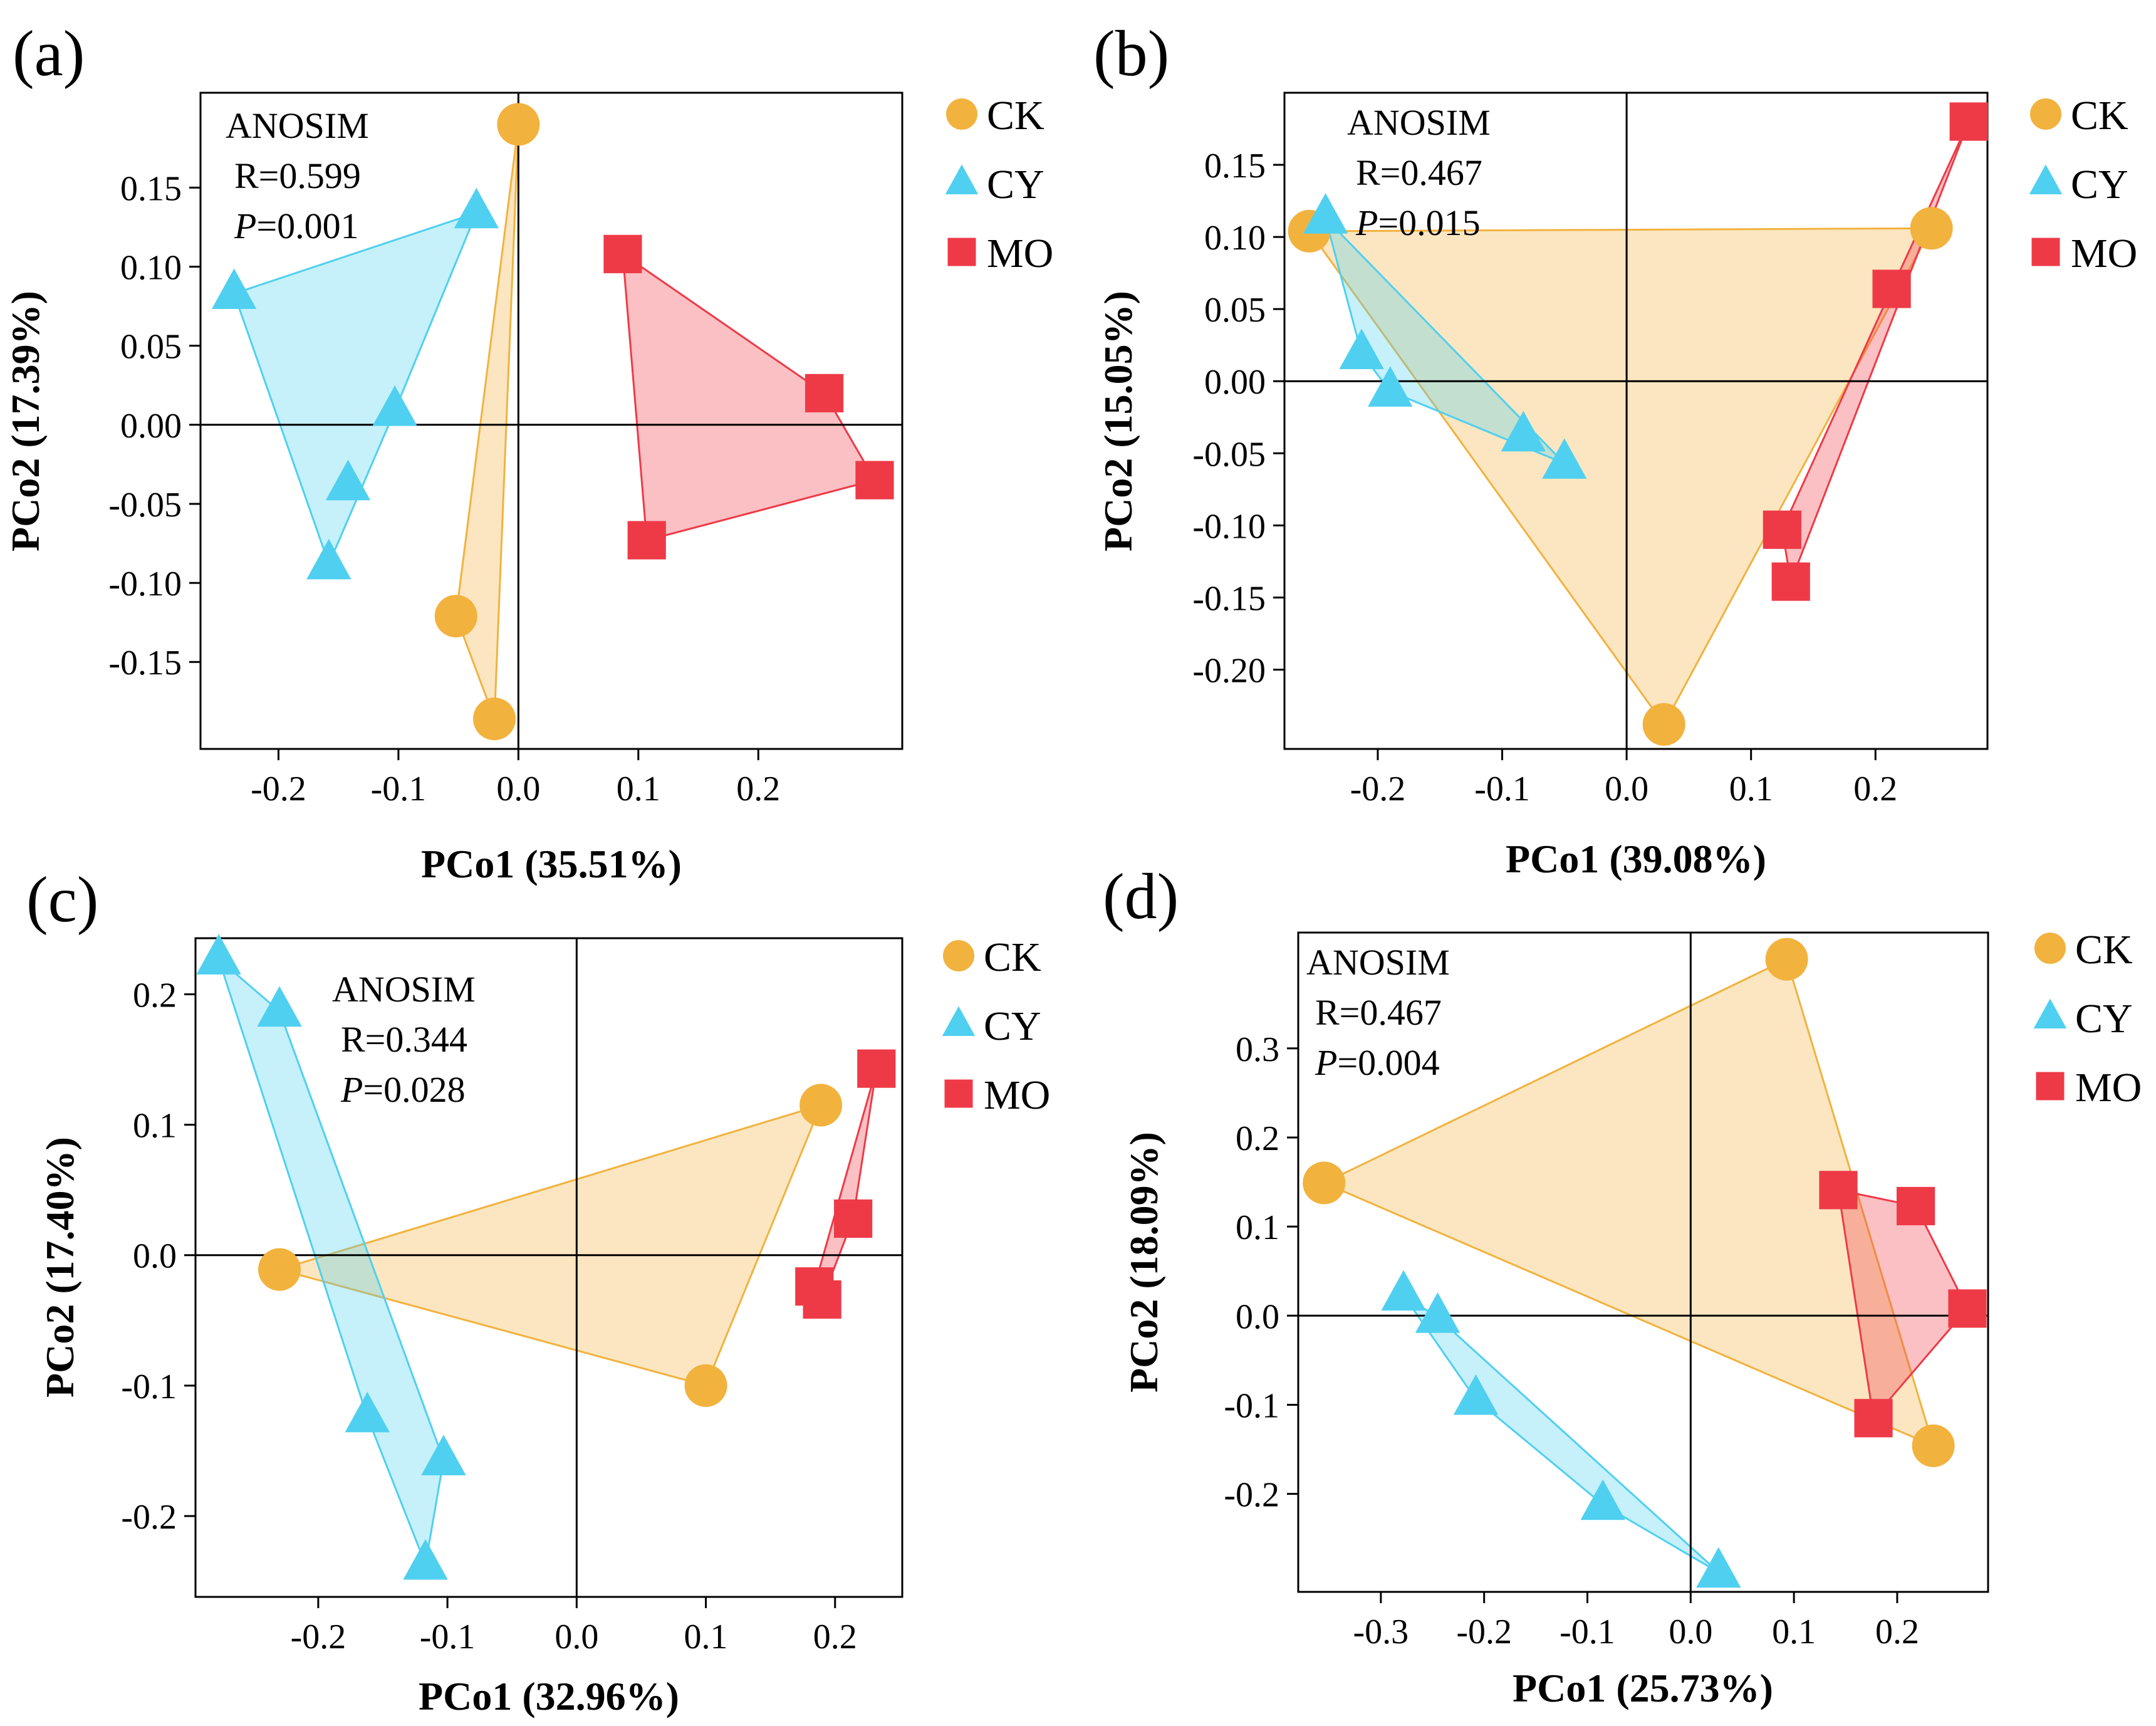 Image resolution: width=2156 pixels, height=1726 pixels. What do you see at coordinates (145, 584) in the screenshot?
I see `y-tick-label: -0.10` at bounding box center [145, 584].